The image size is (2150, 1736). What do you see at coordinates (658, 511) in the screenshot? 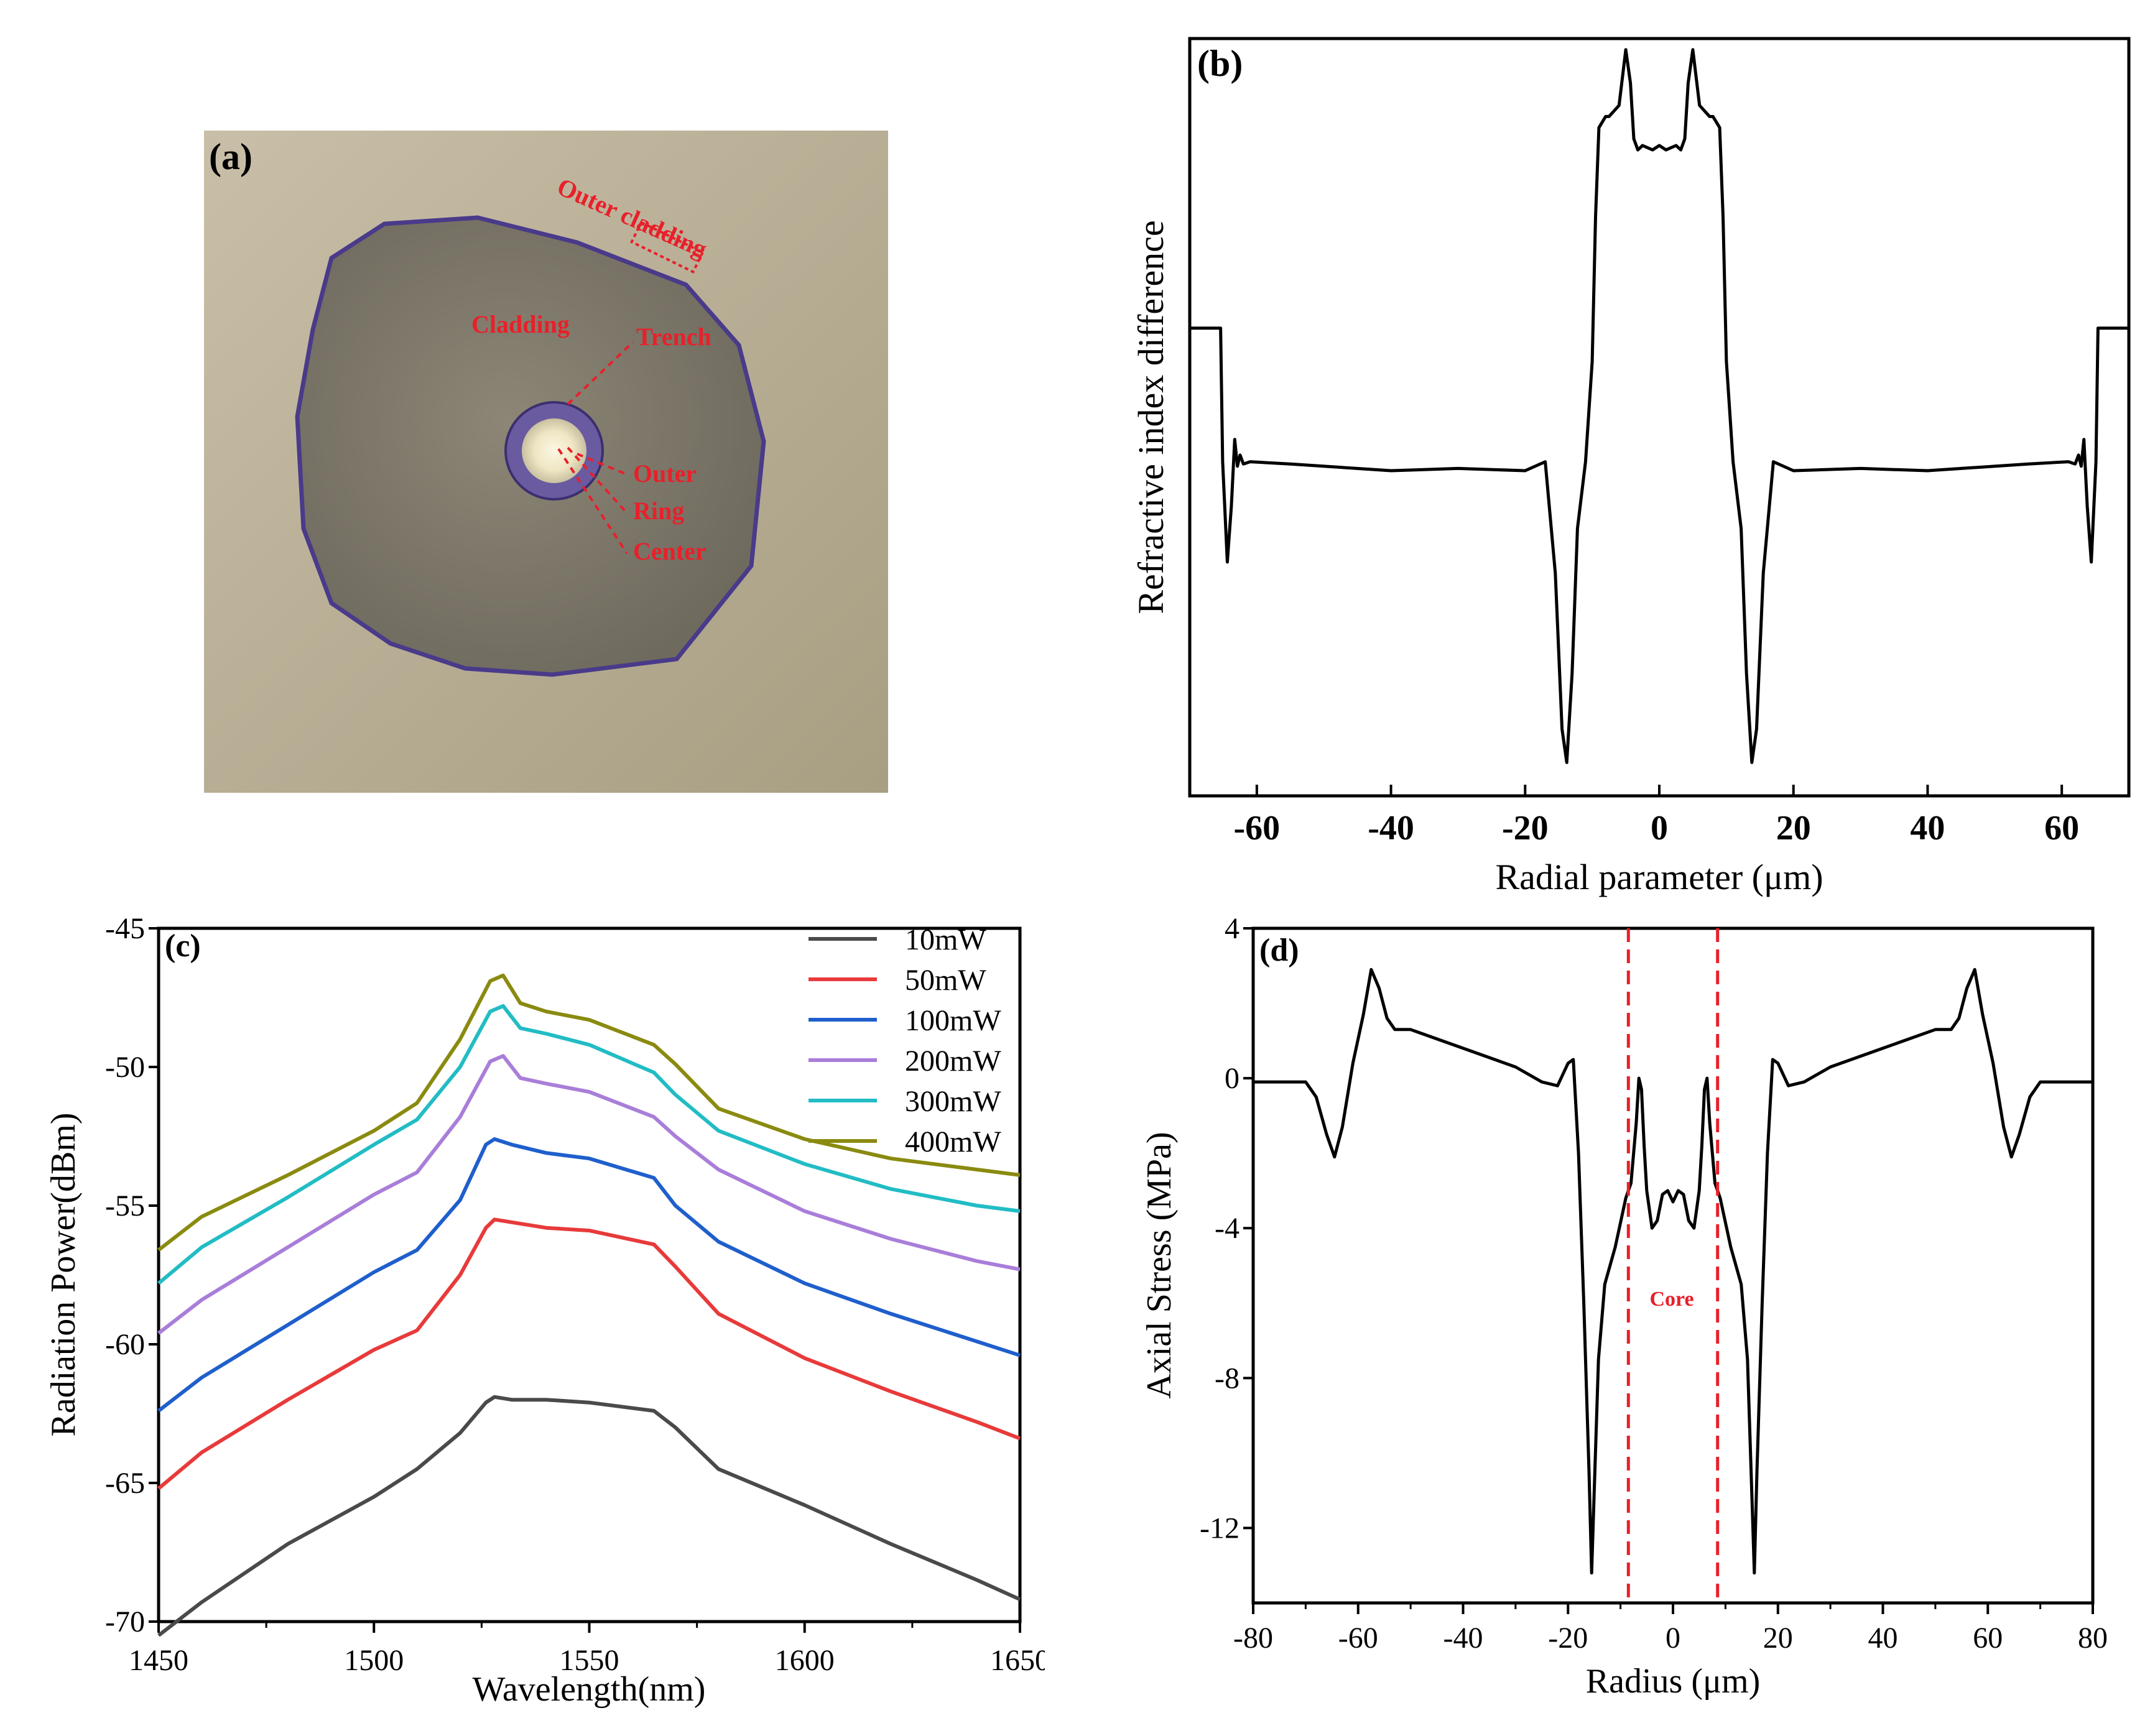
I see `annotation-ring: Ring` at bounding box center [658, 511].